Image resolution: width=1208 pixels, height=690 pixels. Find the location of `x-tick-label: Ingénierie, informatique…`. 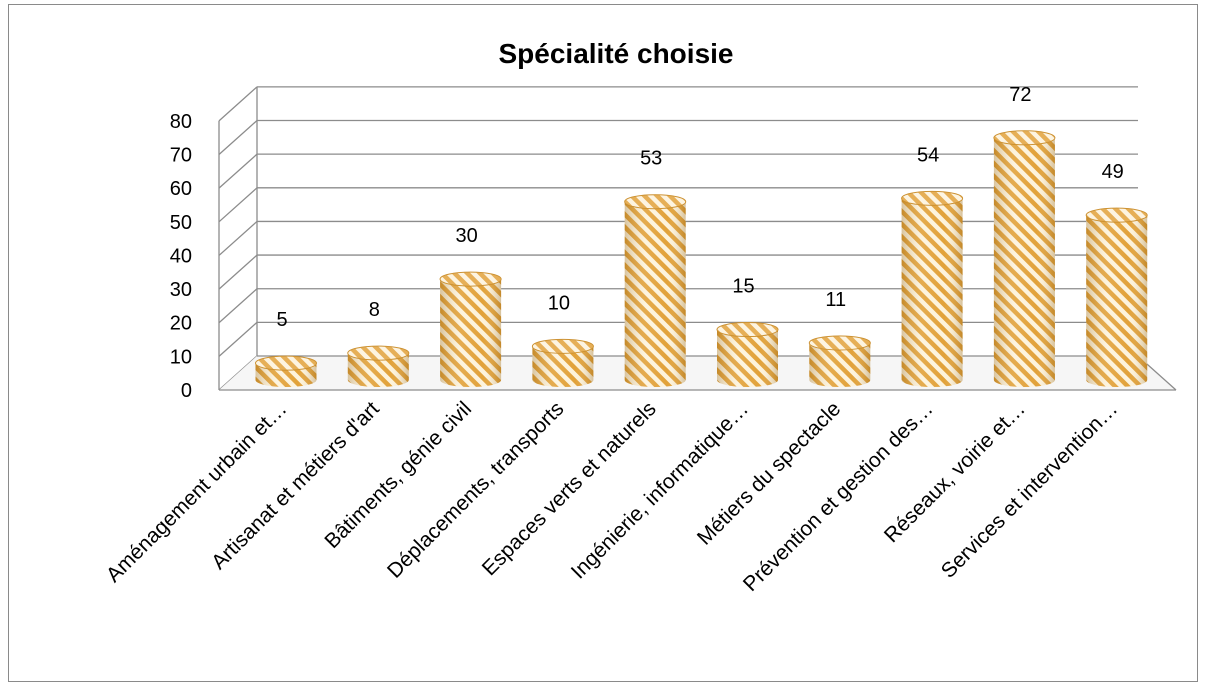

x-tick-label: Ingénierie, informatique… is located at coordinates (660, 490).